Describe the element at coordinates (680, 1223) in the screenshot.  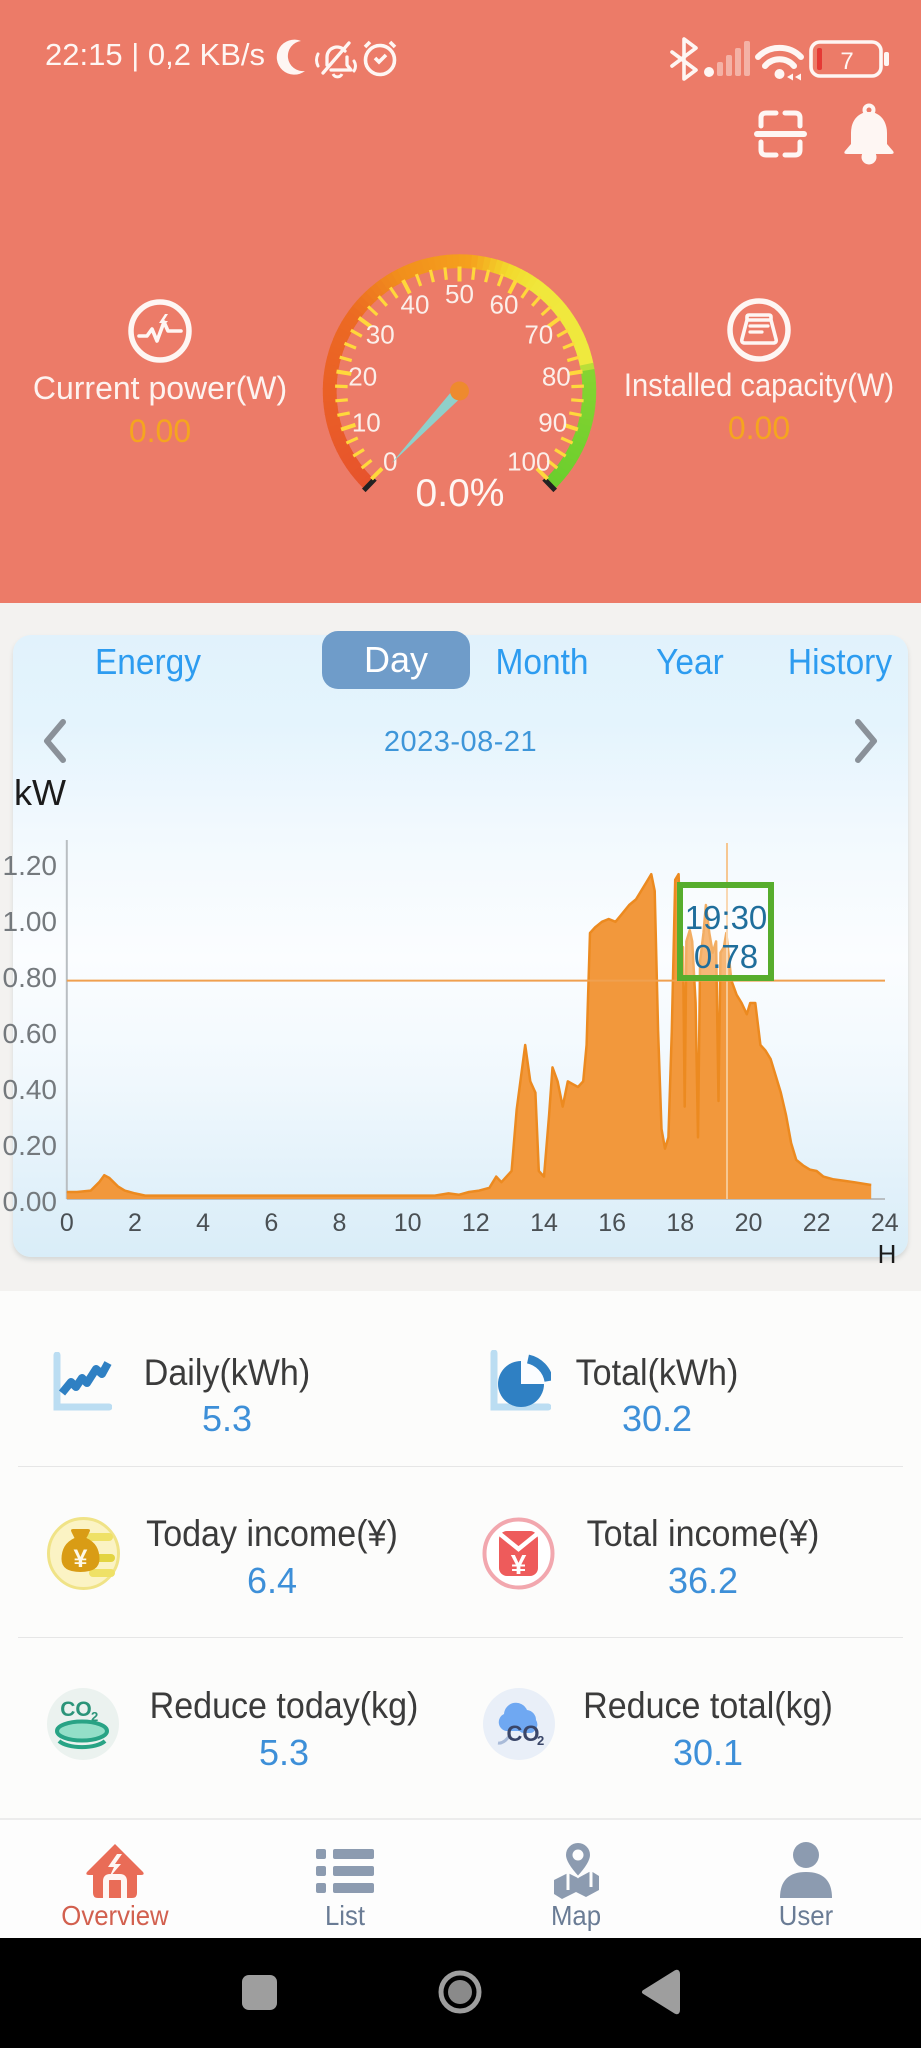
I see `svg-text: 18` at that location.